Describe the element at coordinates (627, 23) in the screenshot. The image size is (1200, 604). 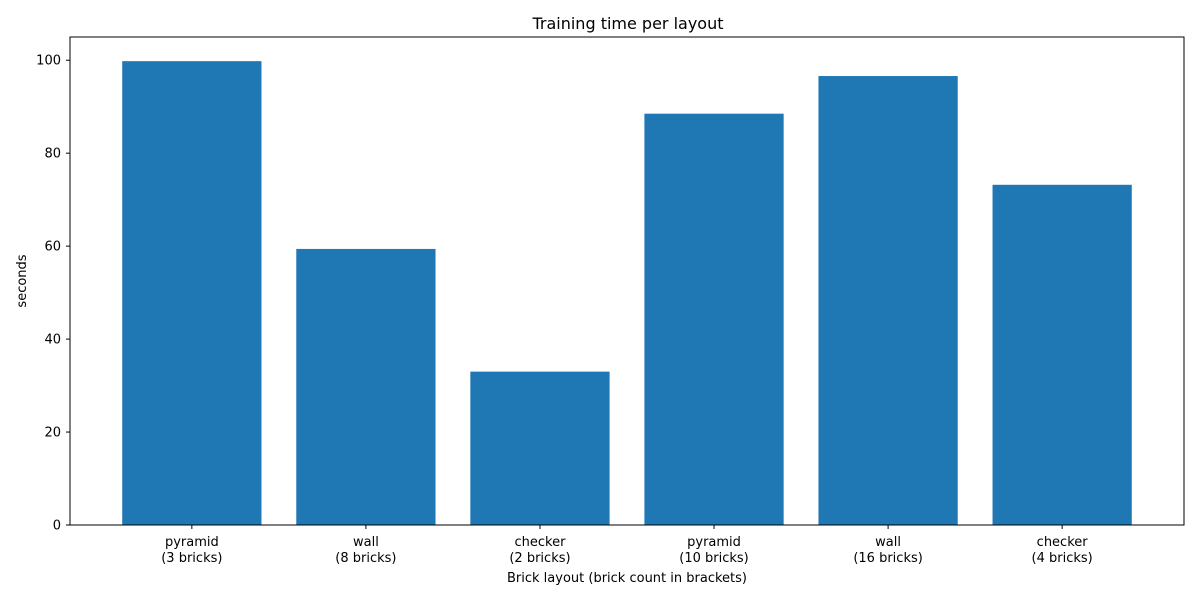
I see `chart-title: Training time per layout` at that location.